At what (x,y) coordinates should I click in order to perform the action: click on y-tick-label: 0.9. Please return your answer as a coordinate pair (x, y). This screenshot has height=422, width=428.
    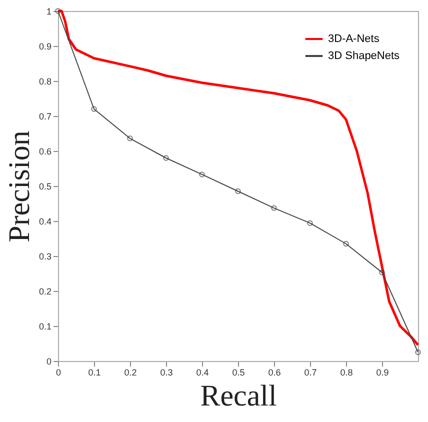
    Looking at the image, I should click on (45, 47).